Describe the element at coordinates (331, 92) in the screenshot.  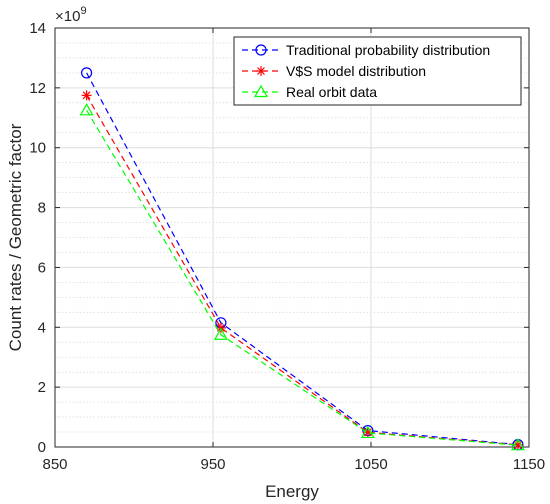
I see `legend-label: Real orbit data` at that location.